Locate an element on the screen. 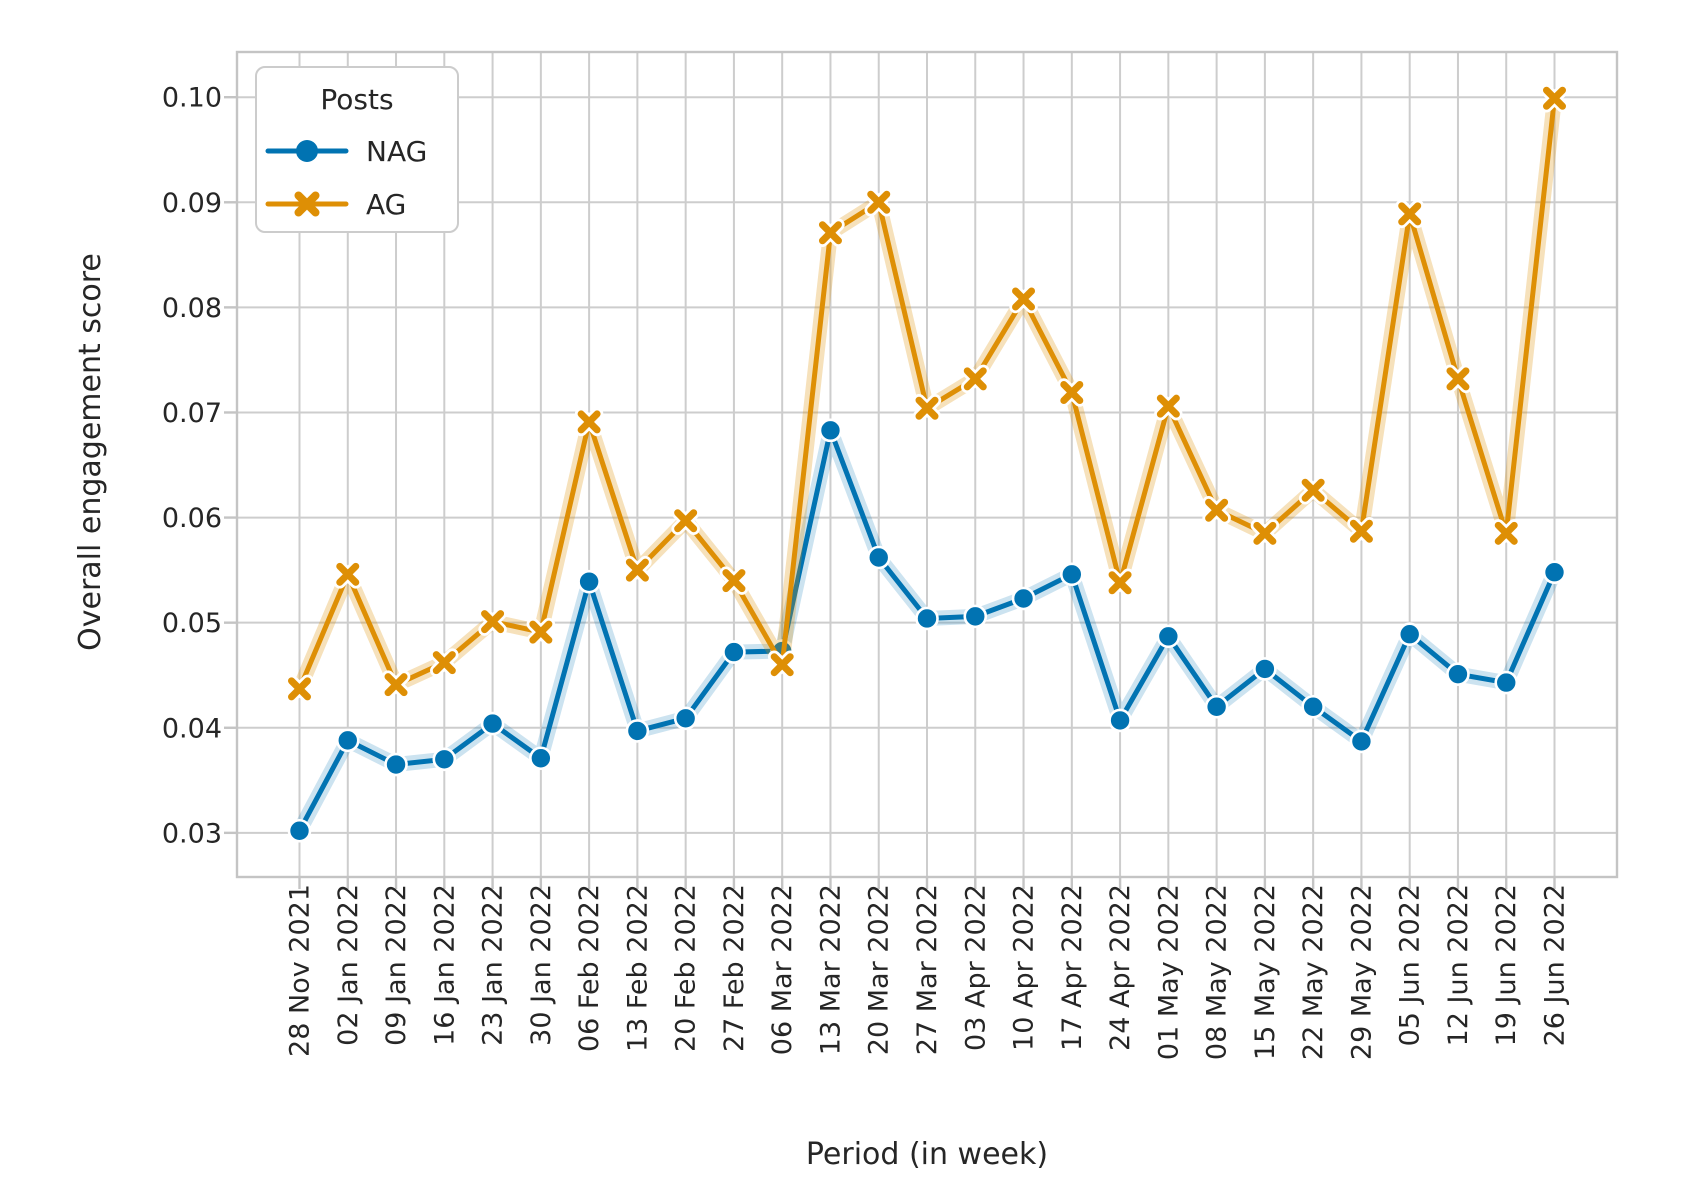  legend-label-ag: AG is located at coordinates (386, 204).